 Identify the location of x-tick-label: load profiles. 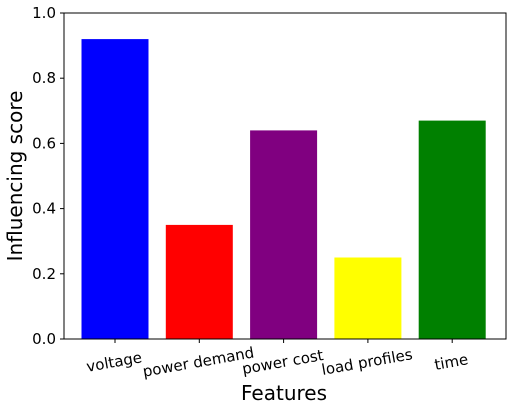
(367, 362).